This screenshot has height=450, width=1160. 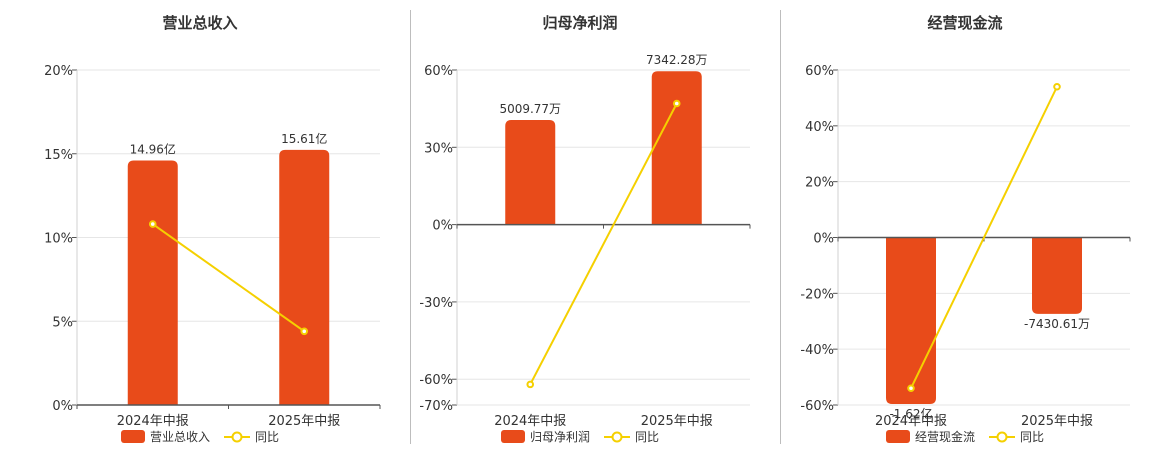 What do you see at coordinates (819, 127) in the screenshot?
I see `y-tick-label: 40%` at bounding box center [819, 127].